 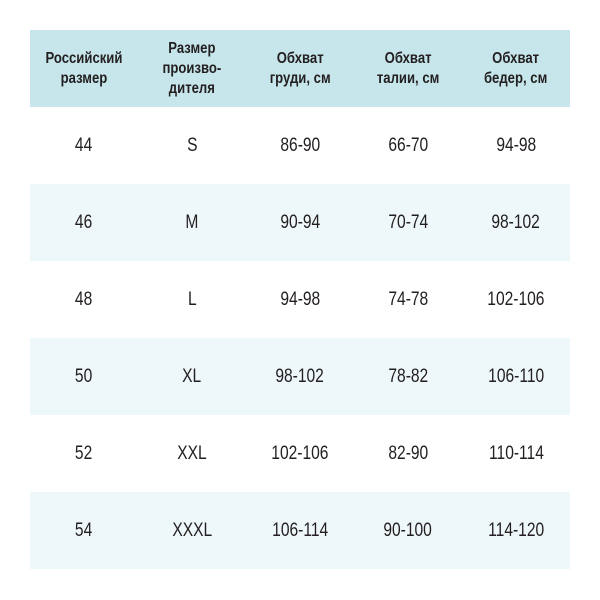 I want to click on table-cell: S, so click(x=192, y=145).